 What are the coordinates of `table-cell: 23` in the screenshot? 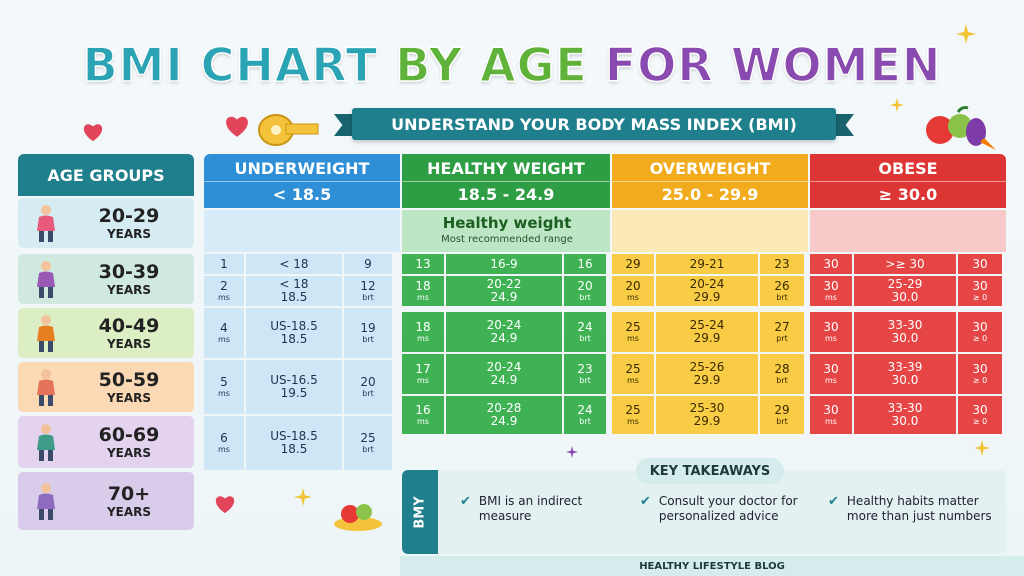 It's located at (782, 264).